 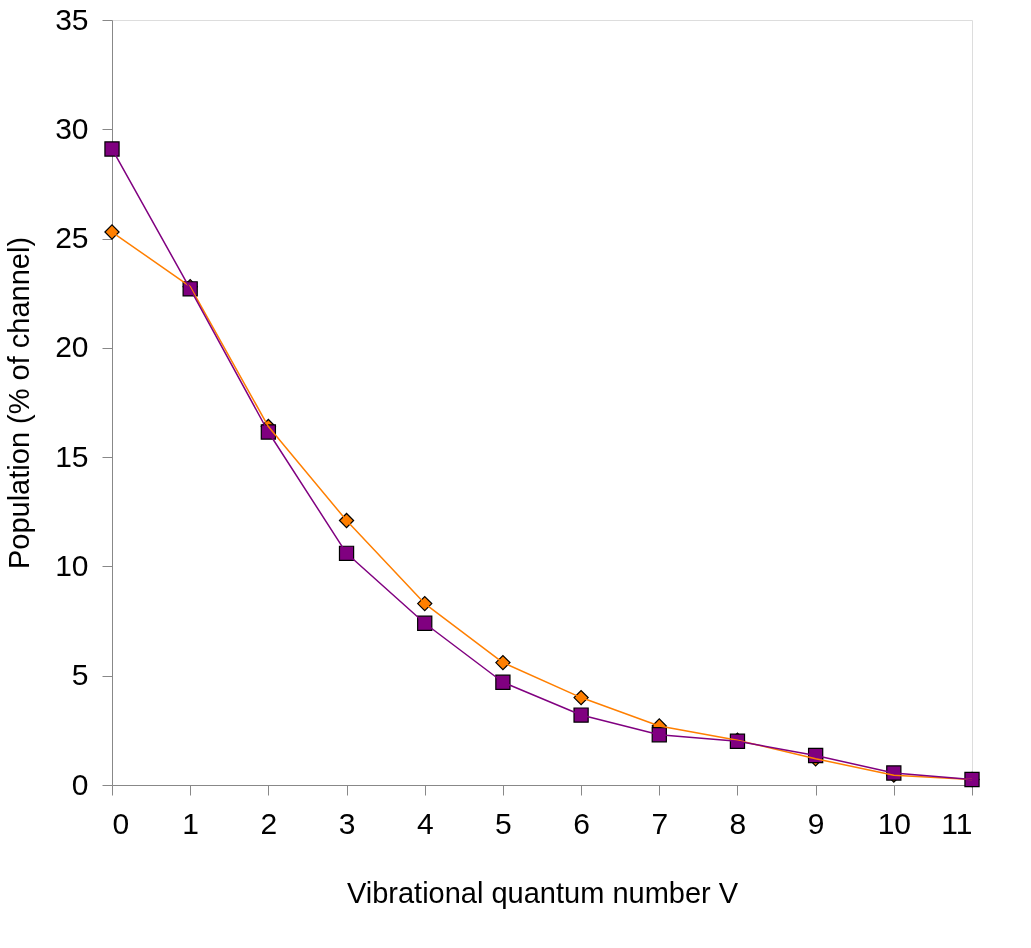 What do you see at coordinates (191, 823) in the screenshot?
I see `x-tick-label: 1` at bounding box center [191, 823].